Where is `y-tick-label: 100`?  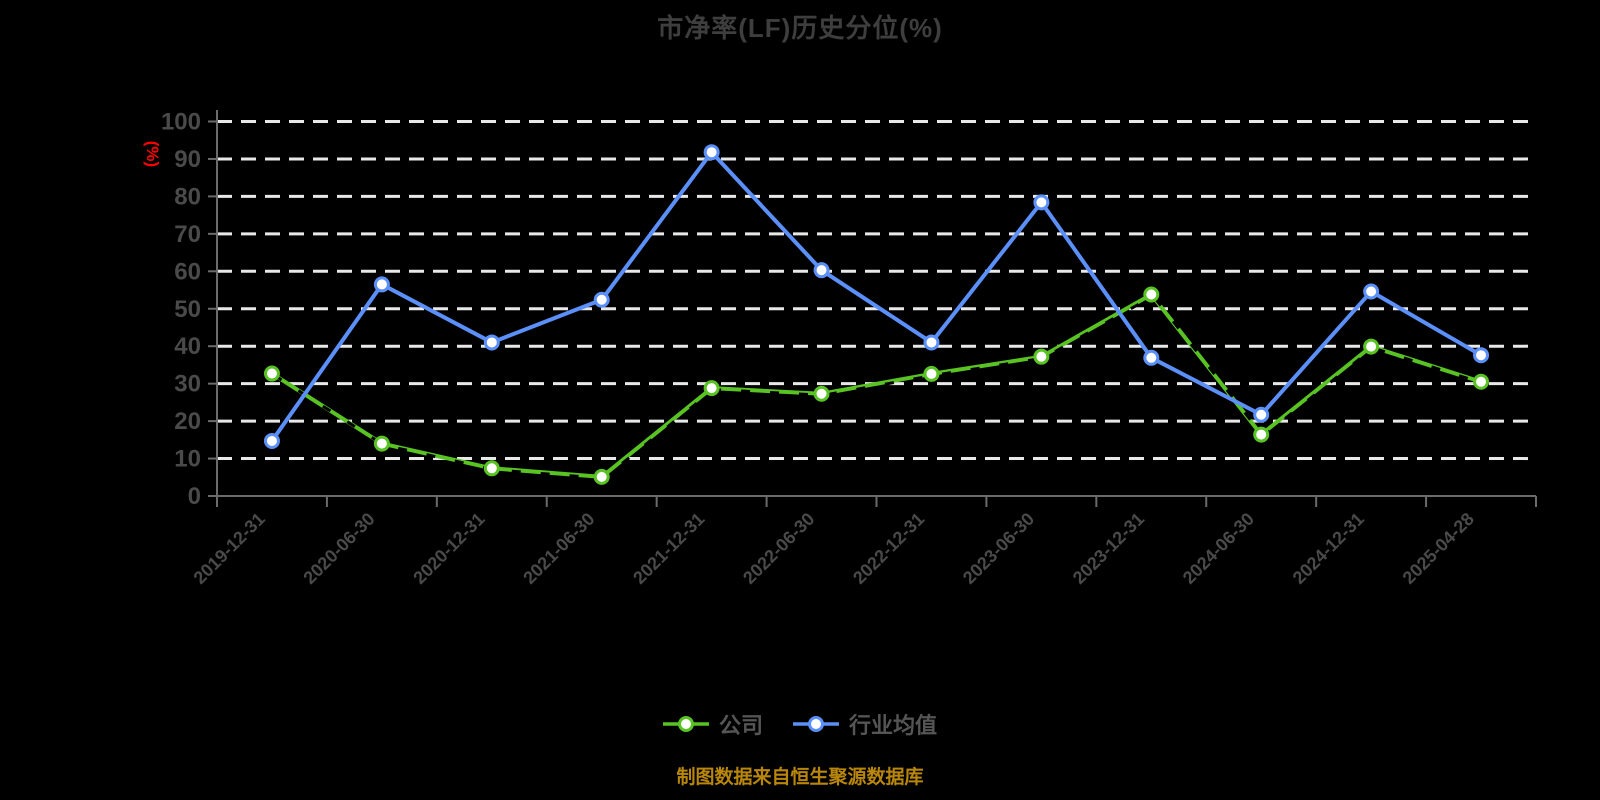 y-tick-label: 100 is located at coordinates (181, 122).